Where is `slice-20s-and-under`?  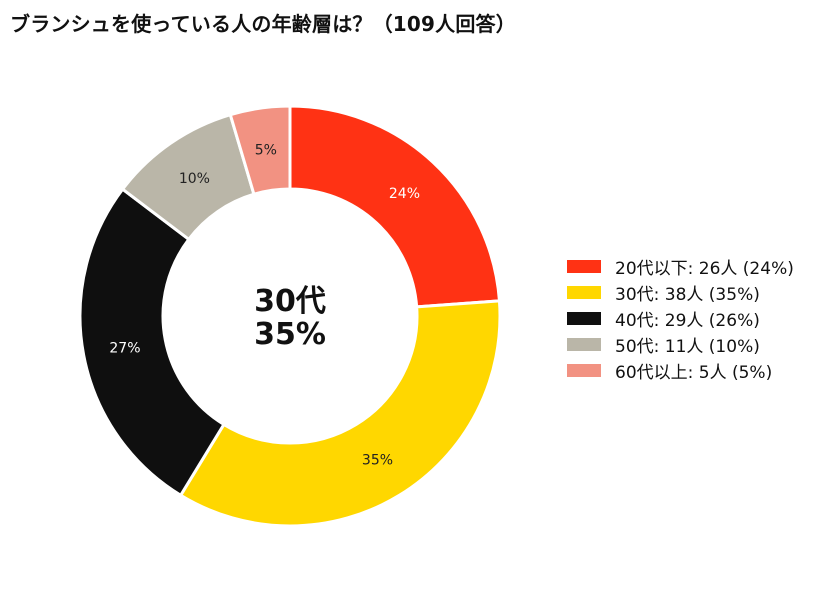 slice-20s-and-under is located at coordinates (395, 206).